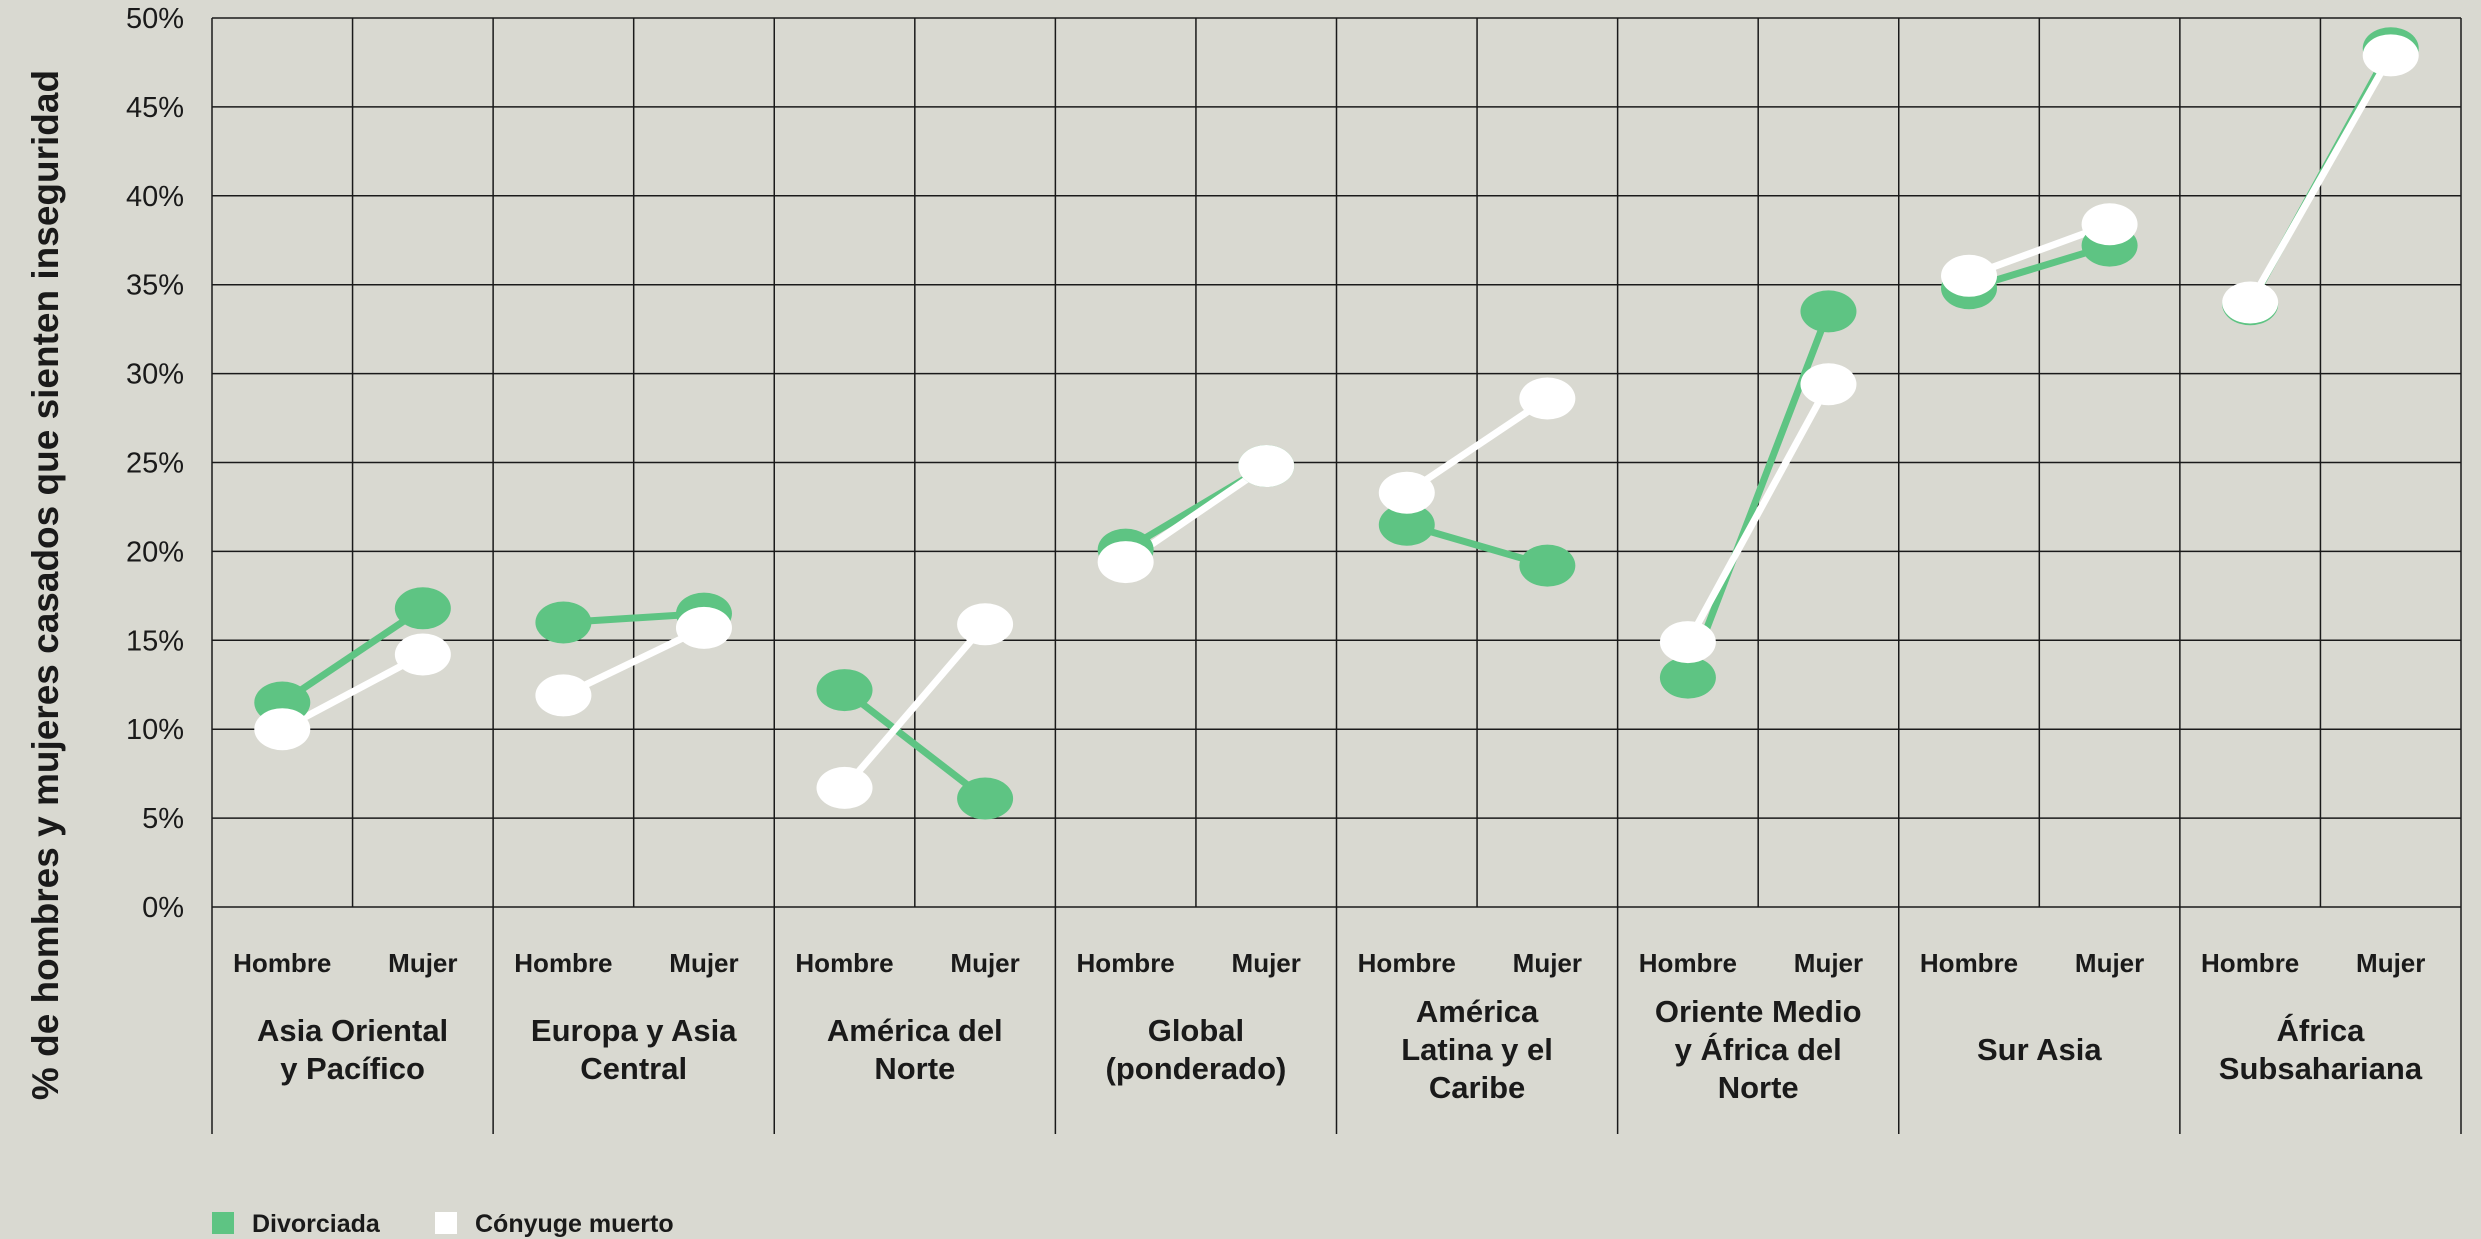 The height and width of the screenshot is (1239, 2481). Describe the element at coordinates (633, 1068) in the screenshot. I see `group-label: Central` at that location.